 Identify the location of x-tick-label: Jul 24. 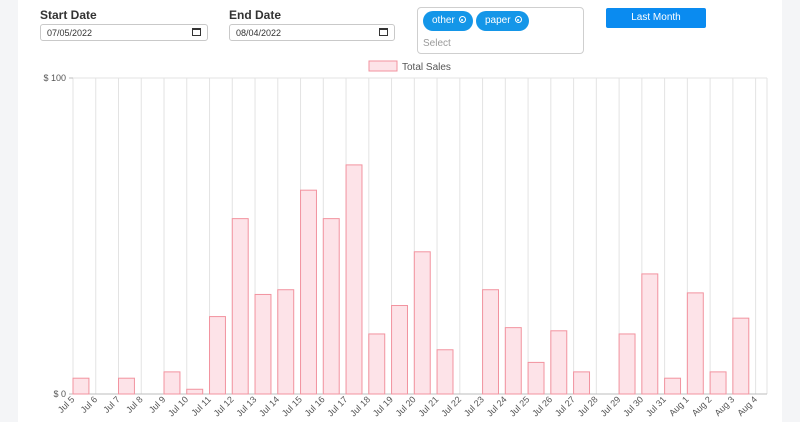
(497, 406).